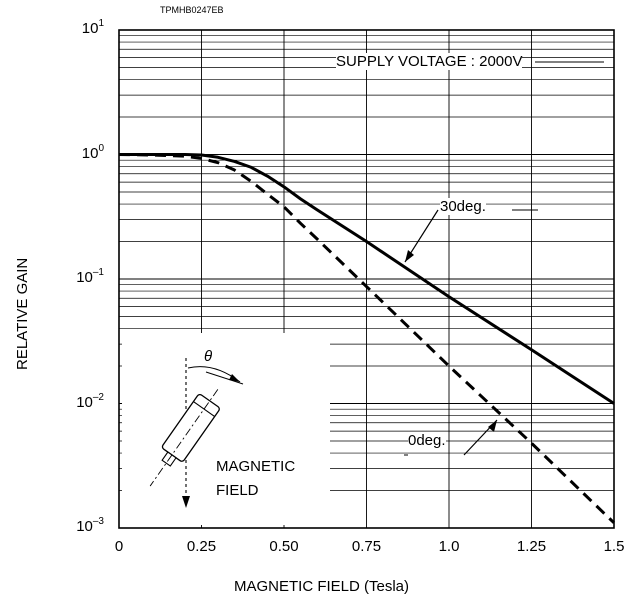  I want to click on inset-field-label-2: FIELD, so click(237, 490).